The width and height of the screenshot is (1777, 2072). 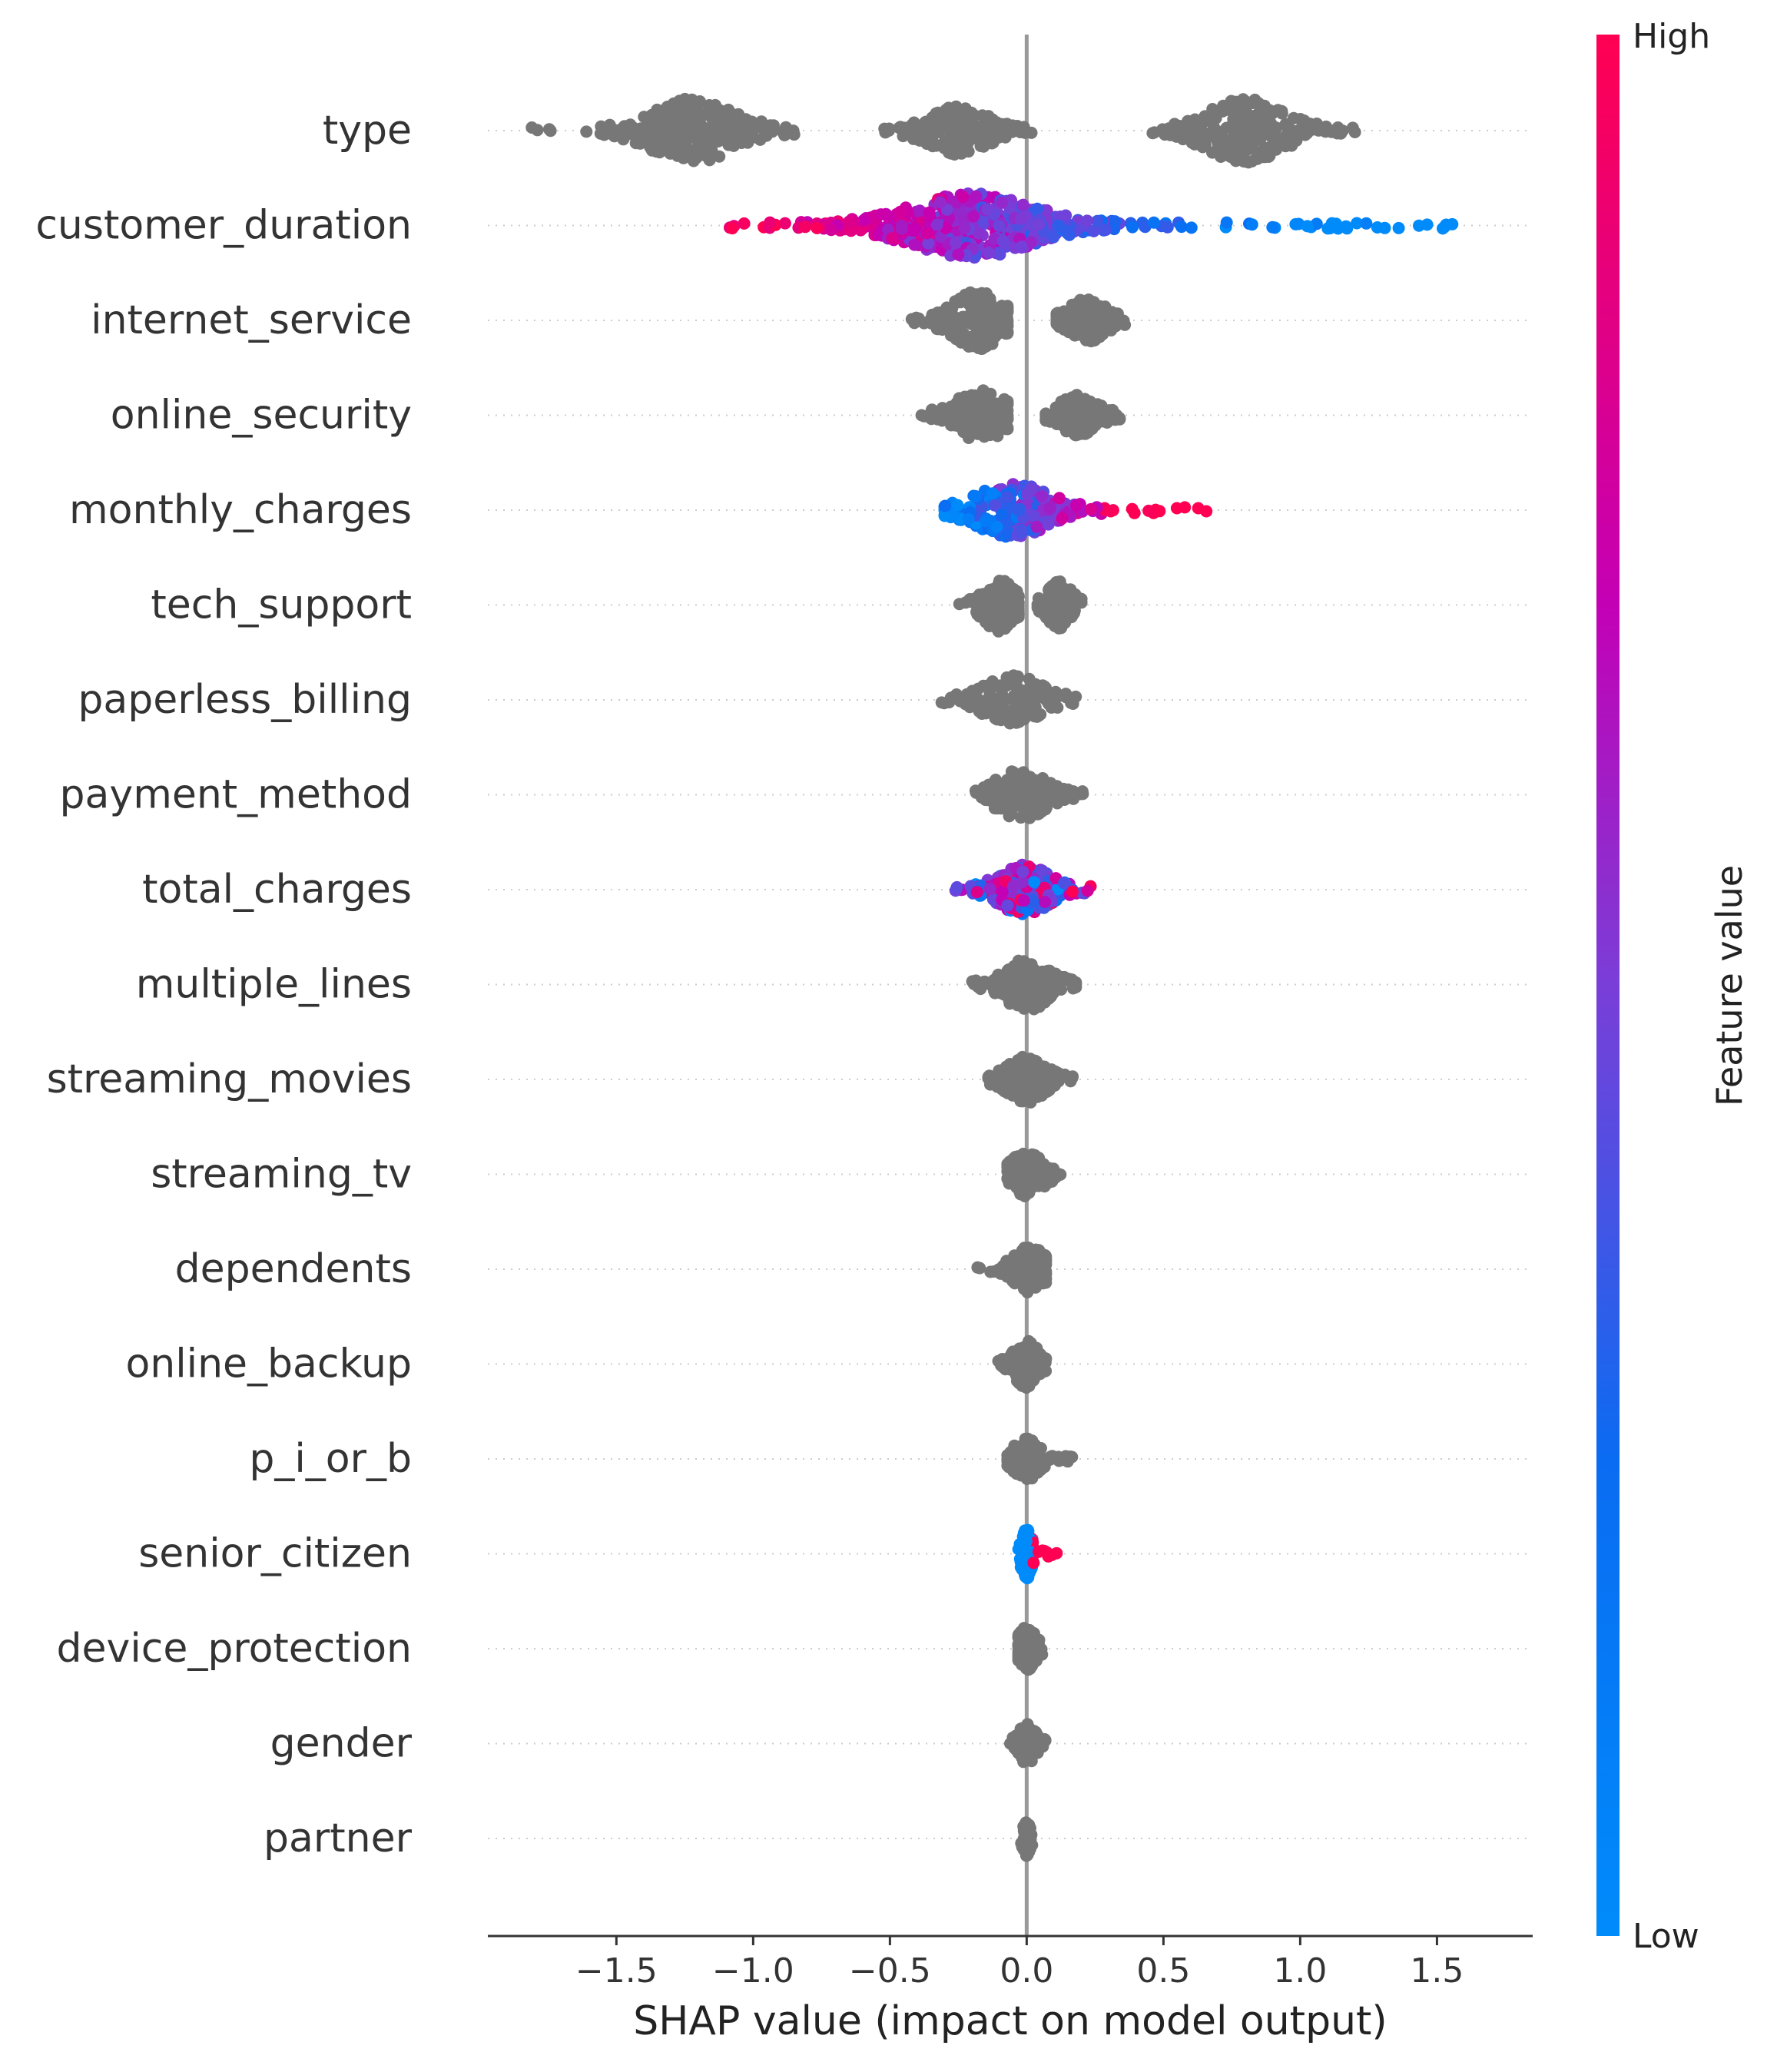 What do you see at coordinates (1010, 1962) in the screenshot?
I see `x-axis: −1.5 −1.0 −0.5 0.0 0.5 1.0 1.5` at bounding box center [1010, 1962].